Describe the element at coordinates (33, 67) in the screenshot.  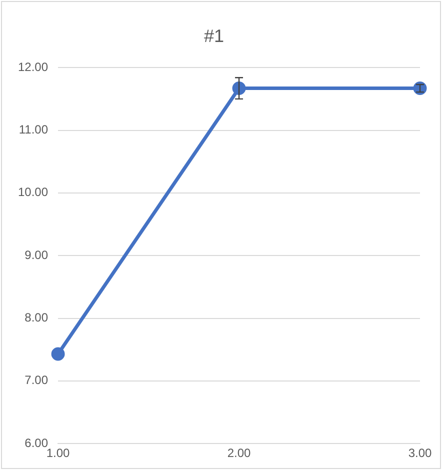
I see `y-tick-label: 12.00` at that location.